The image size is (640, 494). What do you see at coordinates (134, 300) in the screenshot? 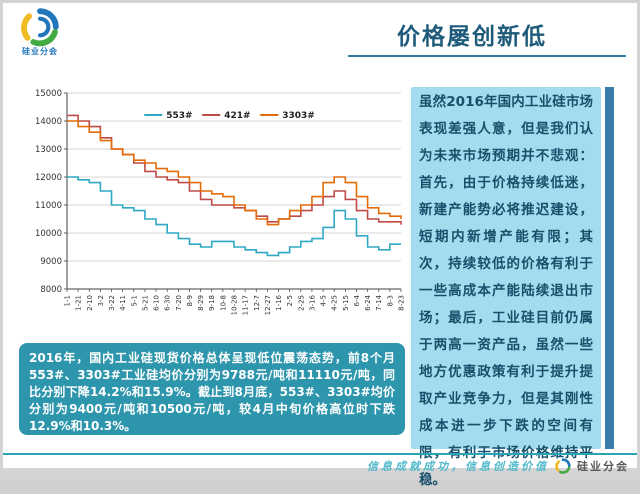
I see `svg-text: 5-1` at bounding box center [134, 300].